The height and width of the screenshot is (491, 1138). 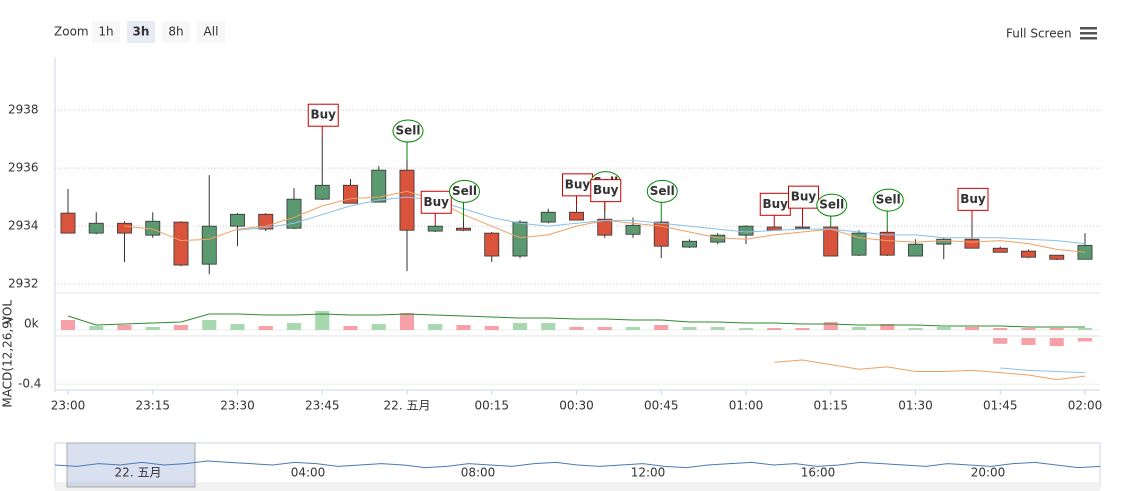 What do you see at coordinates (71, 32) in the screenshot?
I see `zoom-label: Zoom` at bounding box center [71, 32].